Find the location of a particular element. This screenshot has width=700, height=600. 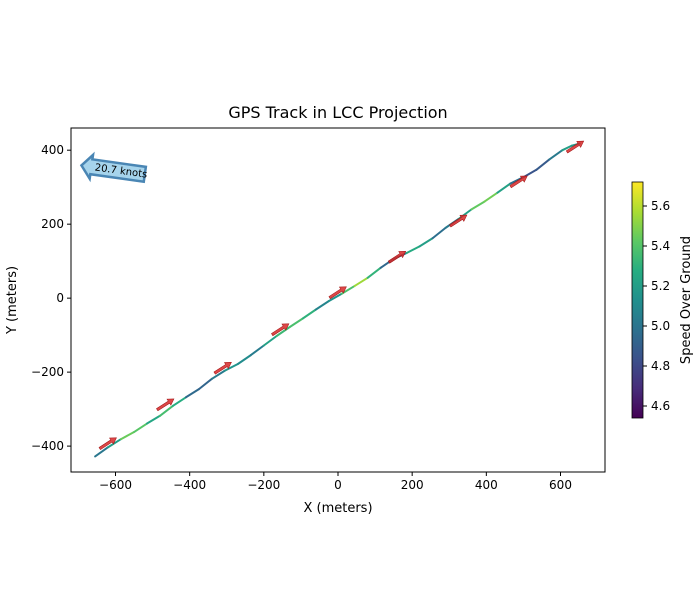

y-tick-label: −400 is located at coordinates (47, 446).